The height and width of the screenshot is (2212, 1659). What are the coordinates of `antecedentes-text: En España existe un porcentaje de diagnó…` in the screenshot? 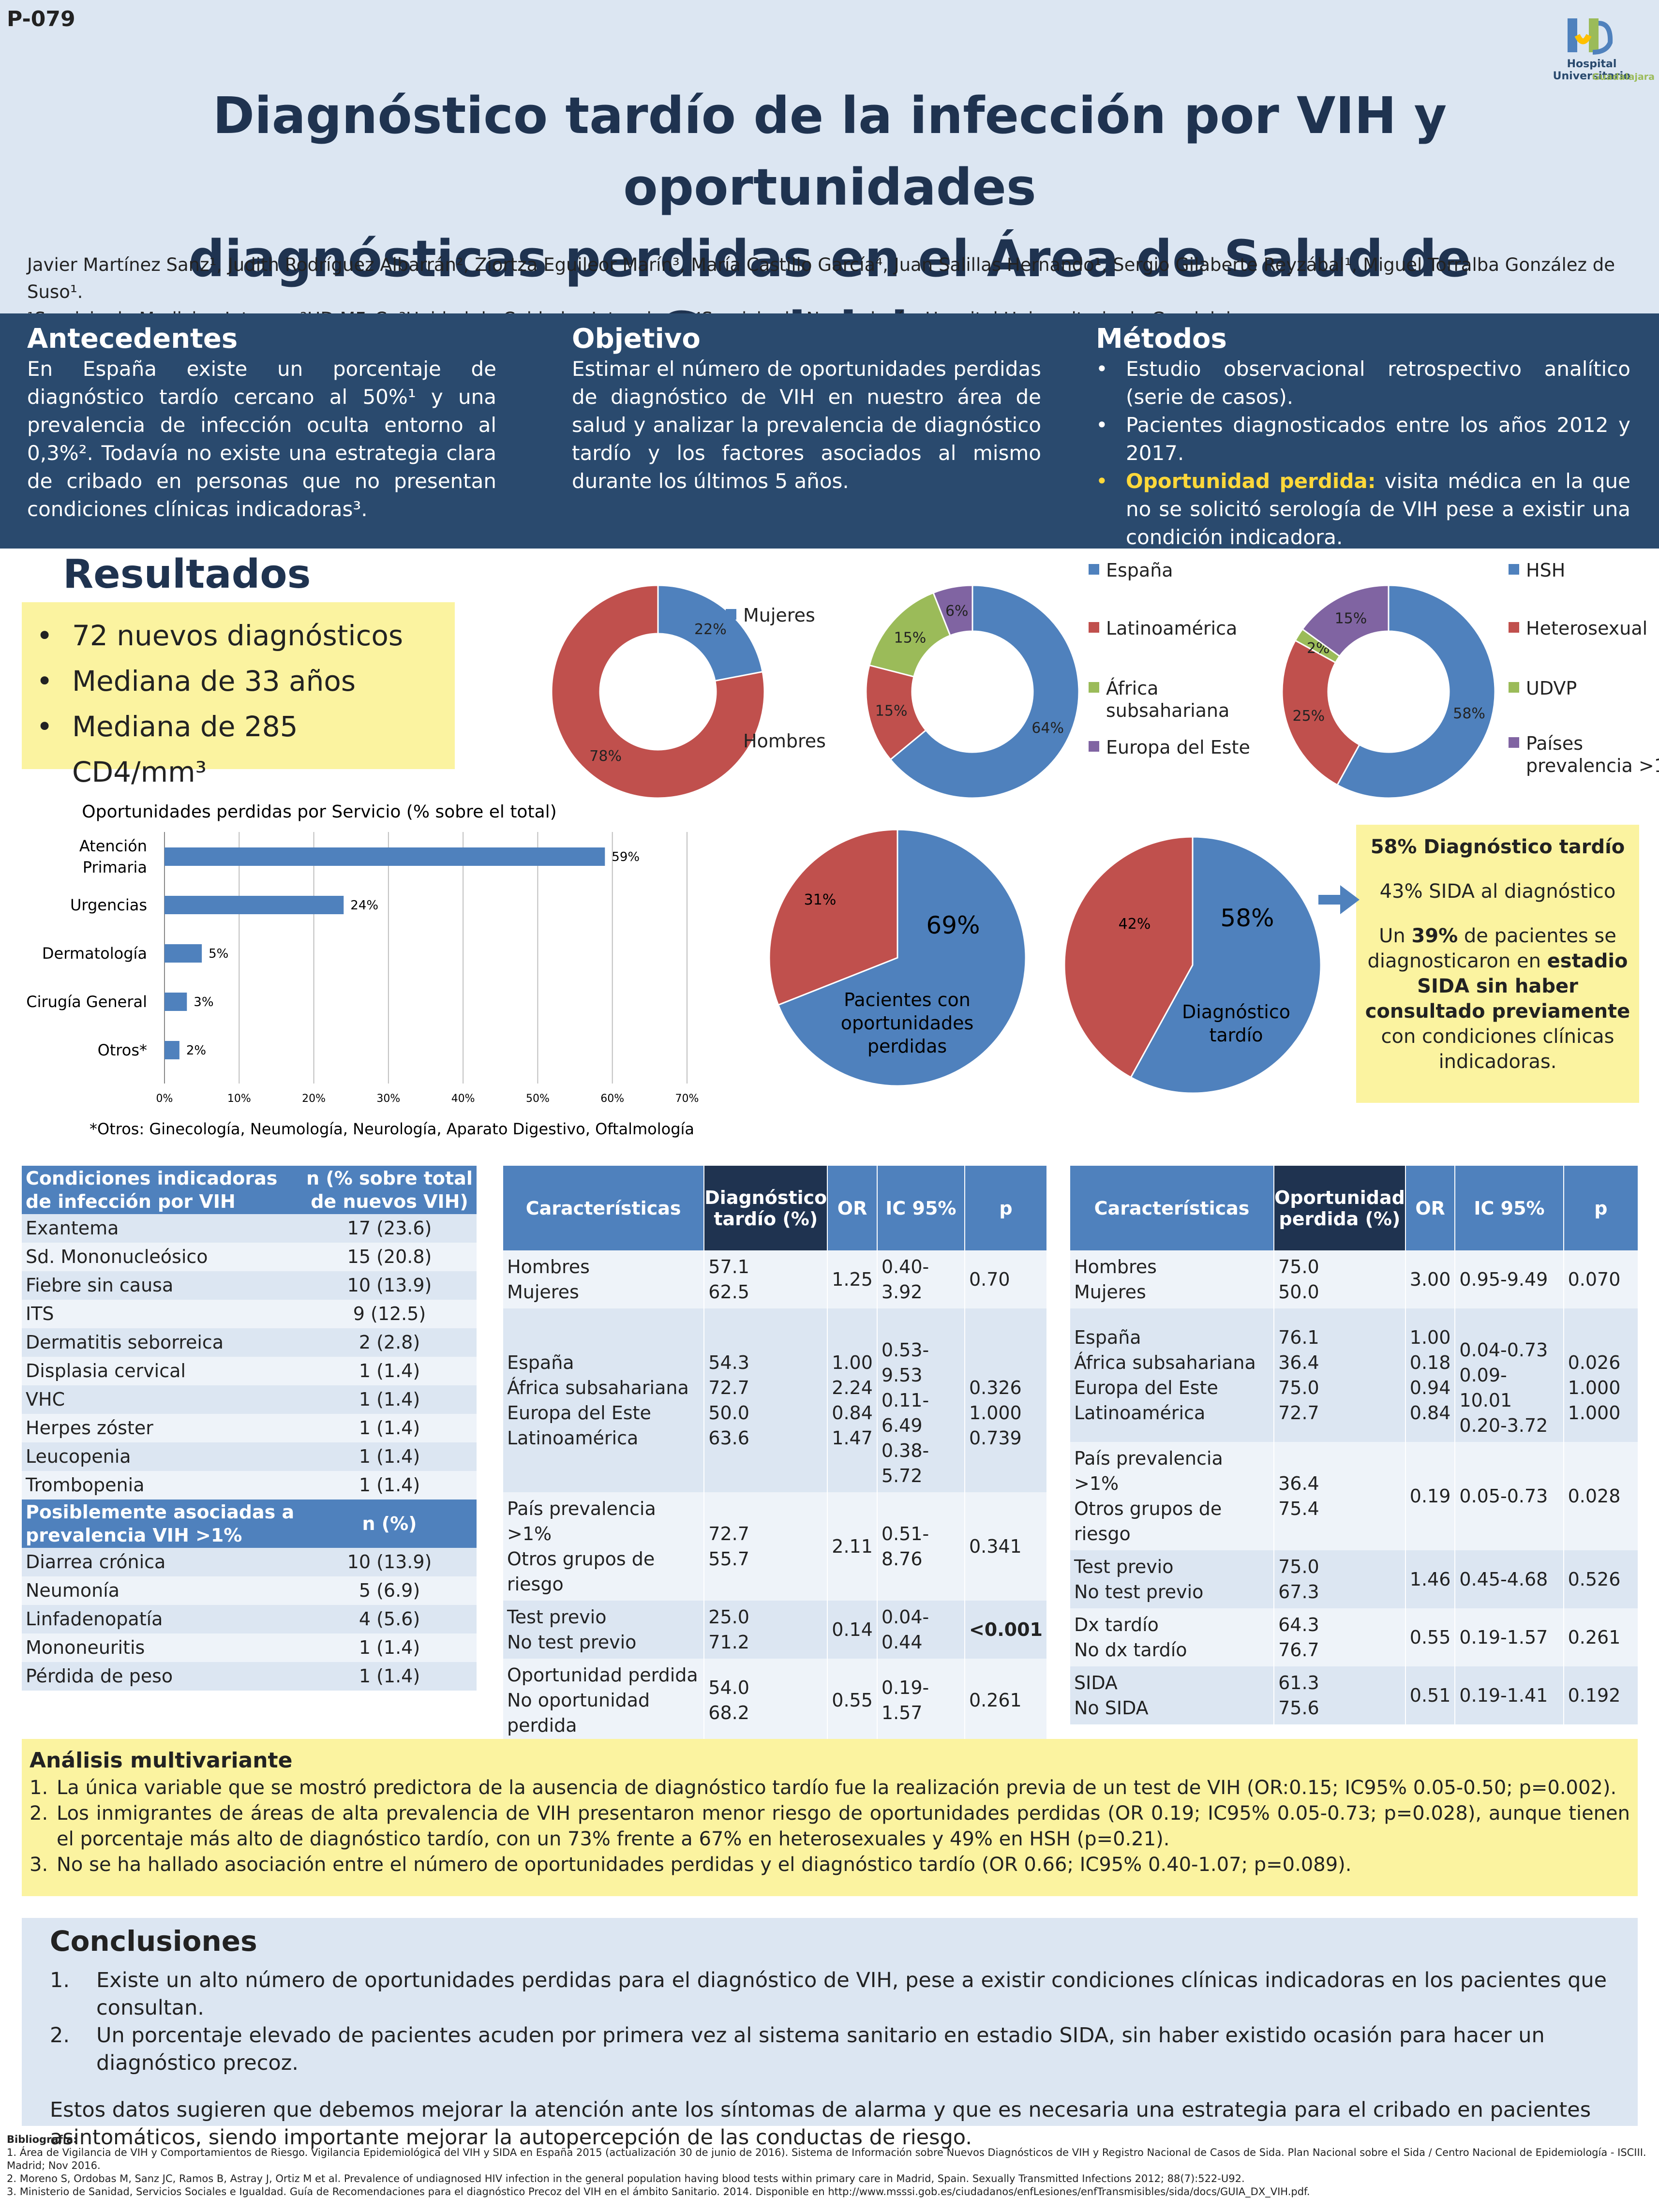 It's located at (261, 439).